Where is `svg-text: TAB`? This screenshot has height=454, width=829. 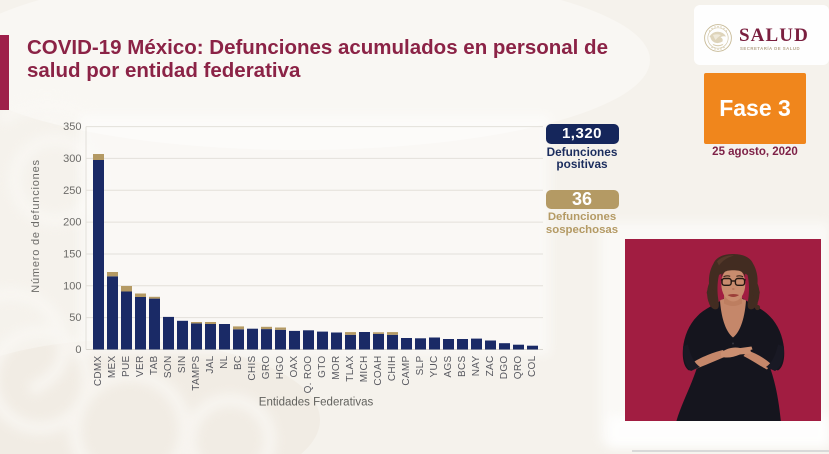 svg-text: TAB is located at coordinates (154, 365).